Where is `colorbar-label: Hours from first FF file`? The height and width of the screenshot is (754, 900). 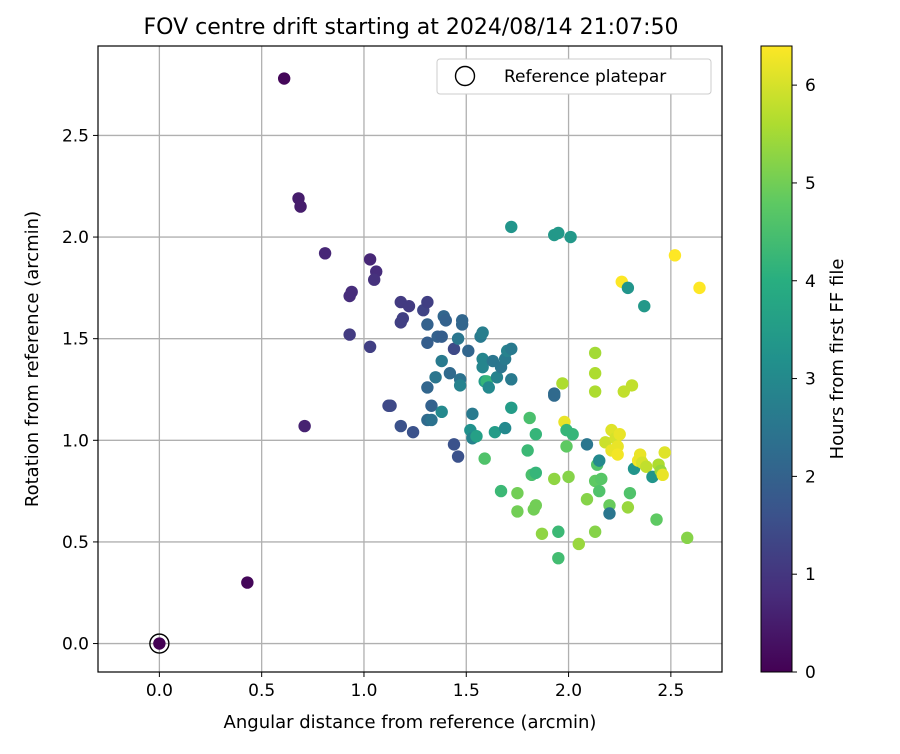 colorbar-label: Hours from first FF file is located at coordinates (837, 359).